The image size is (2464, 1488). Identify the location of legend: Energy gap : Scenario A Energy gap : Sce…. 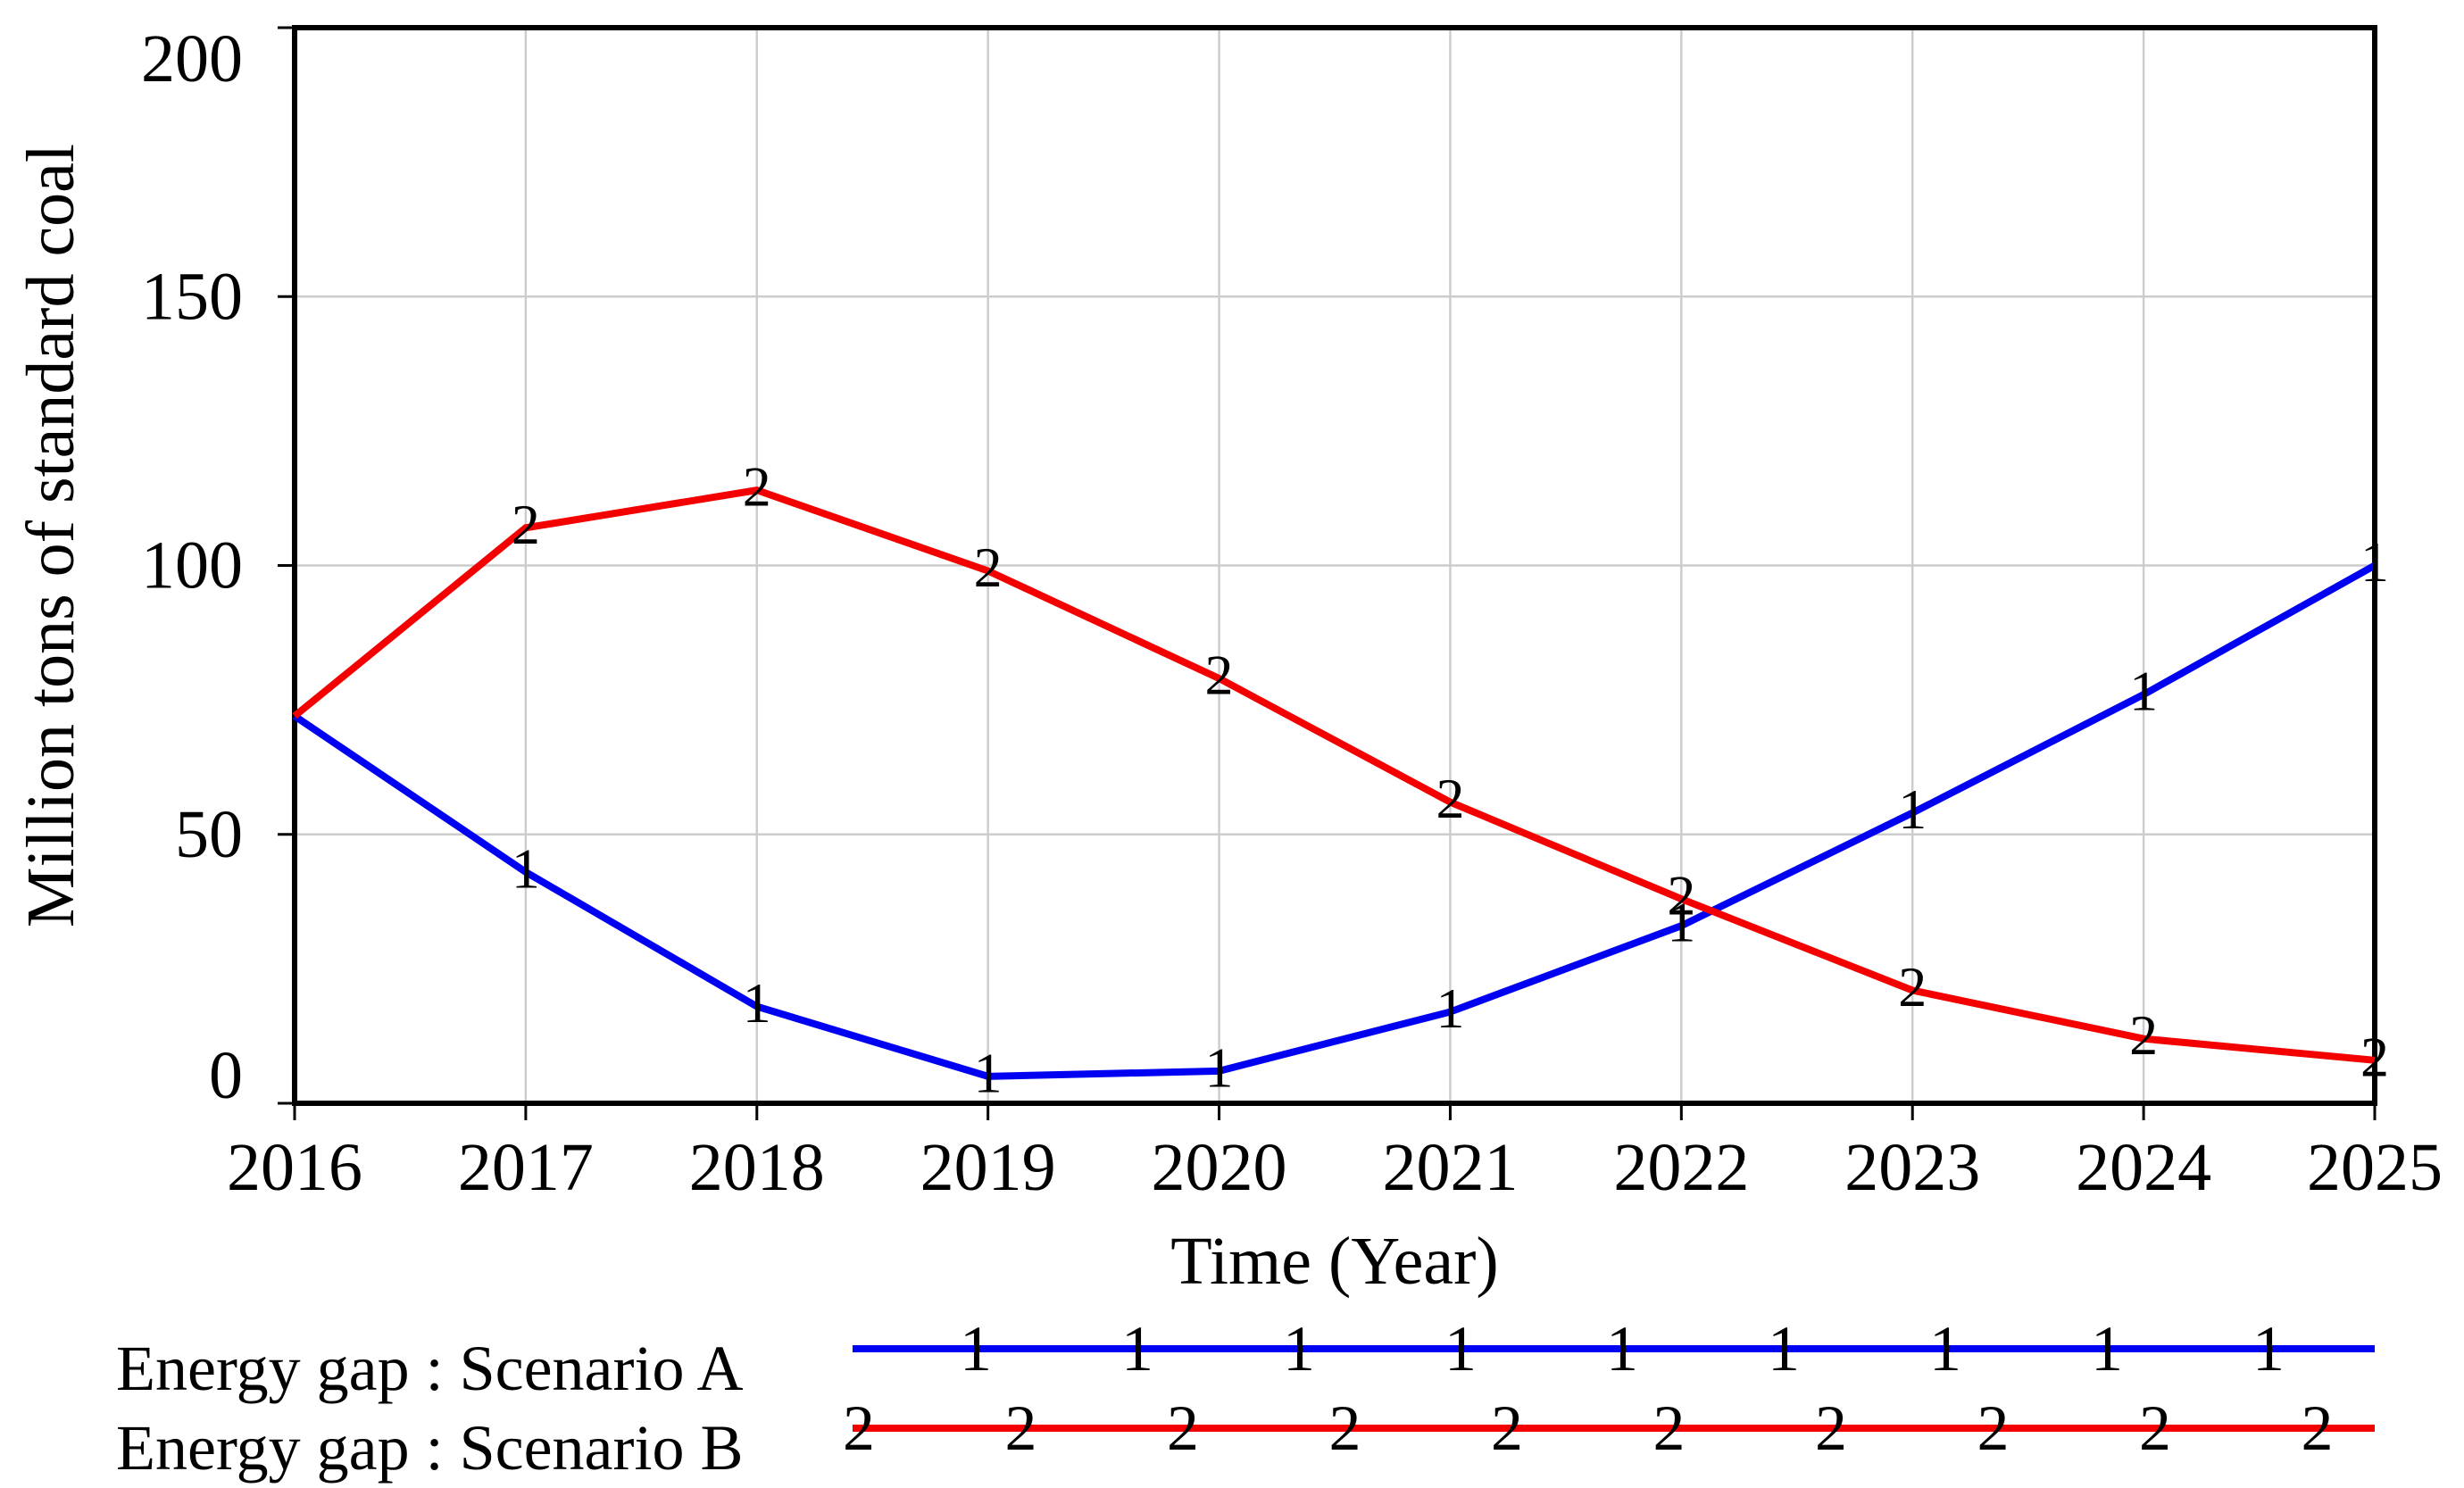
(1245, 1399).